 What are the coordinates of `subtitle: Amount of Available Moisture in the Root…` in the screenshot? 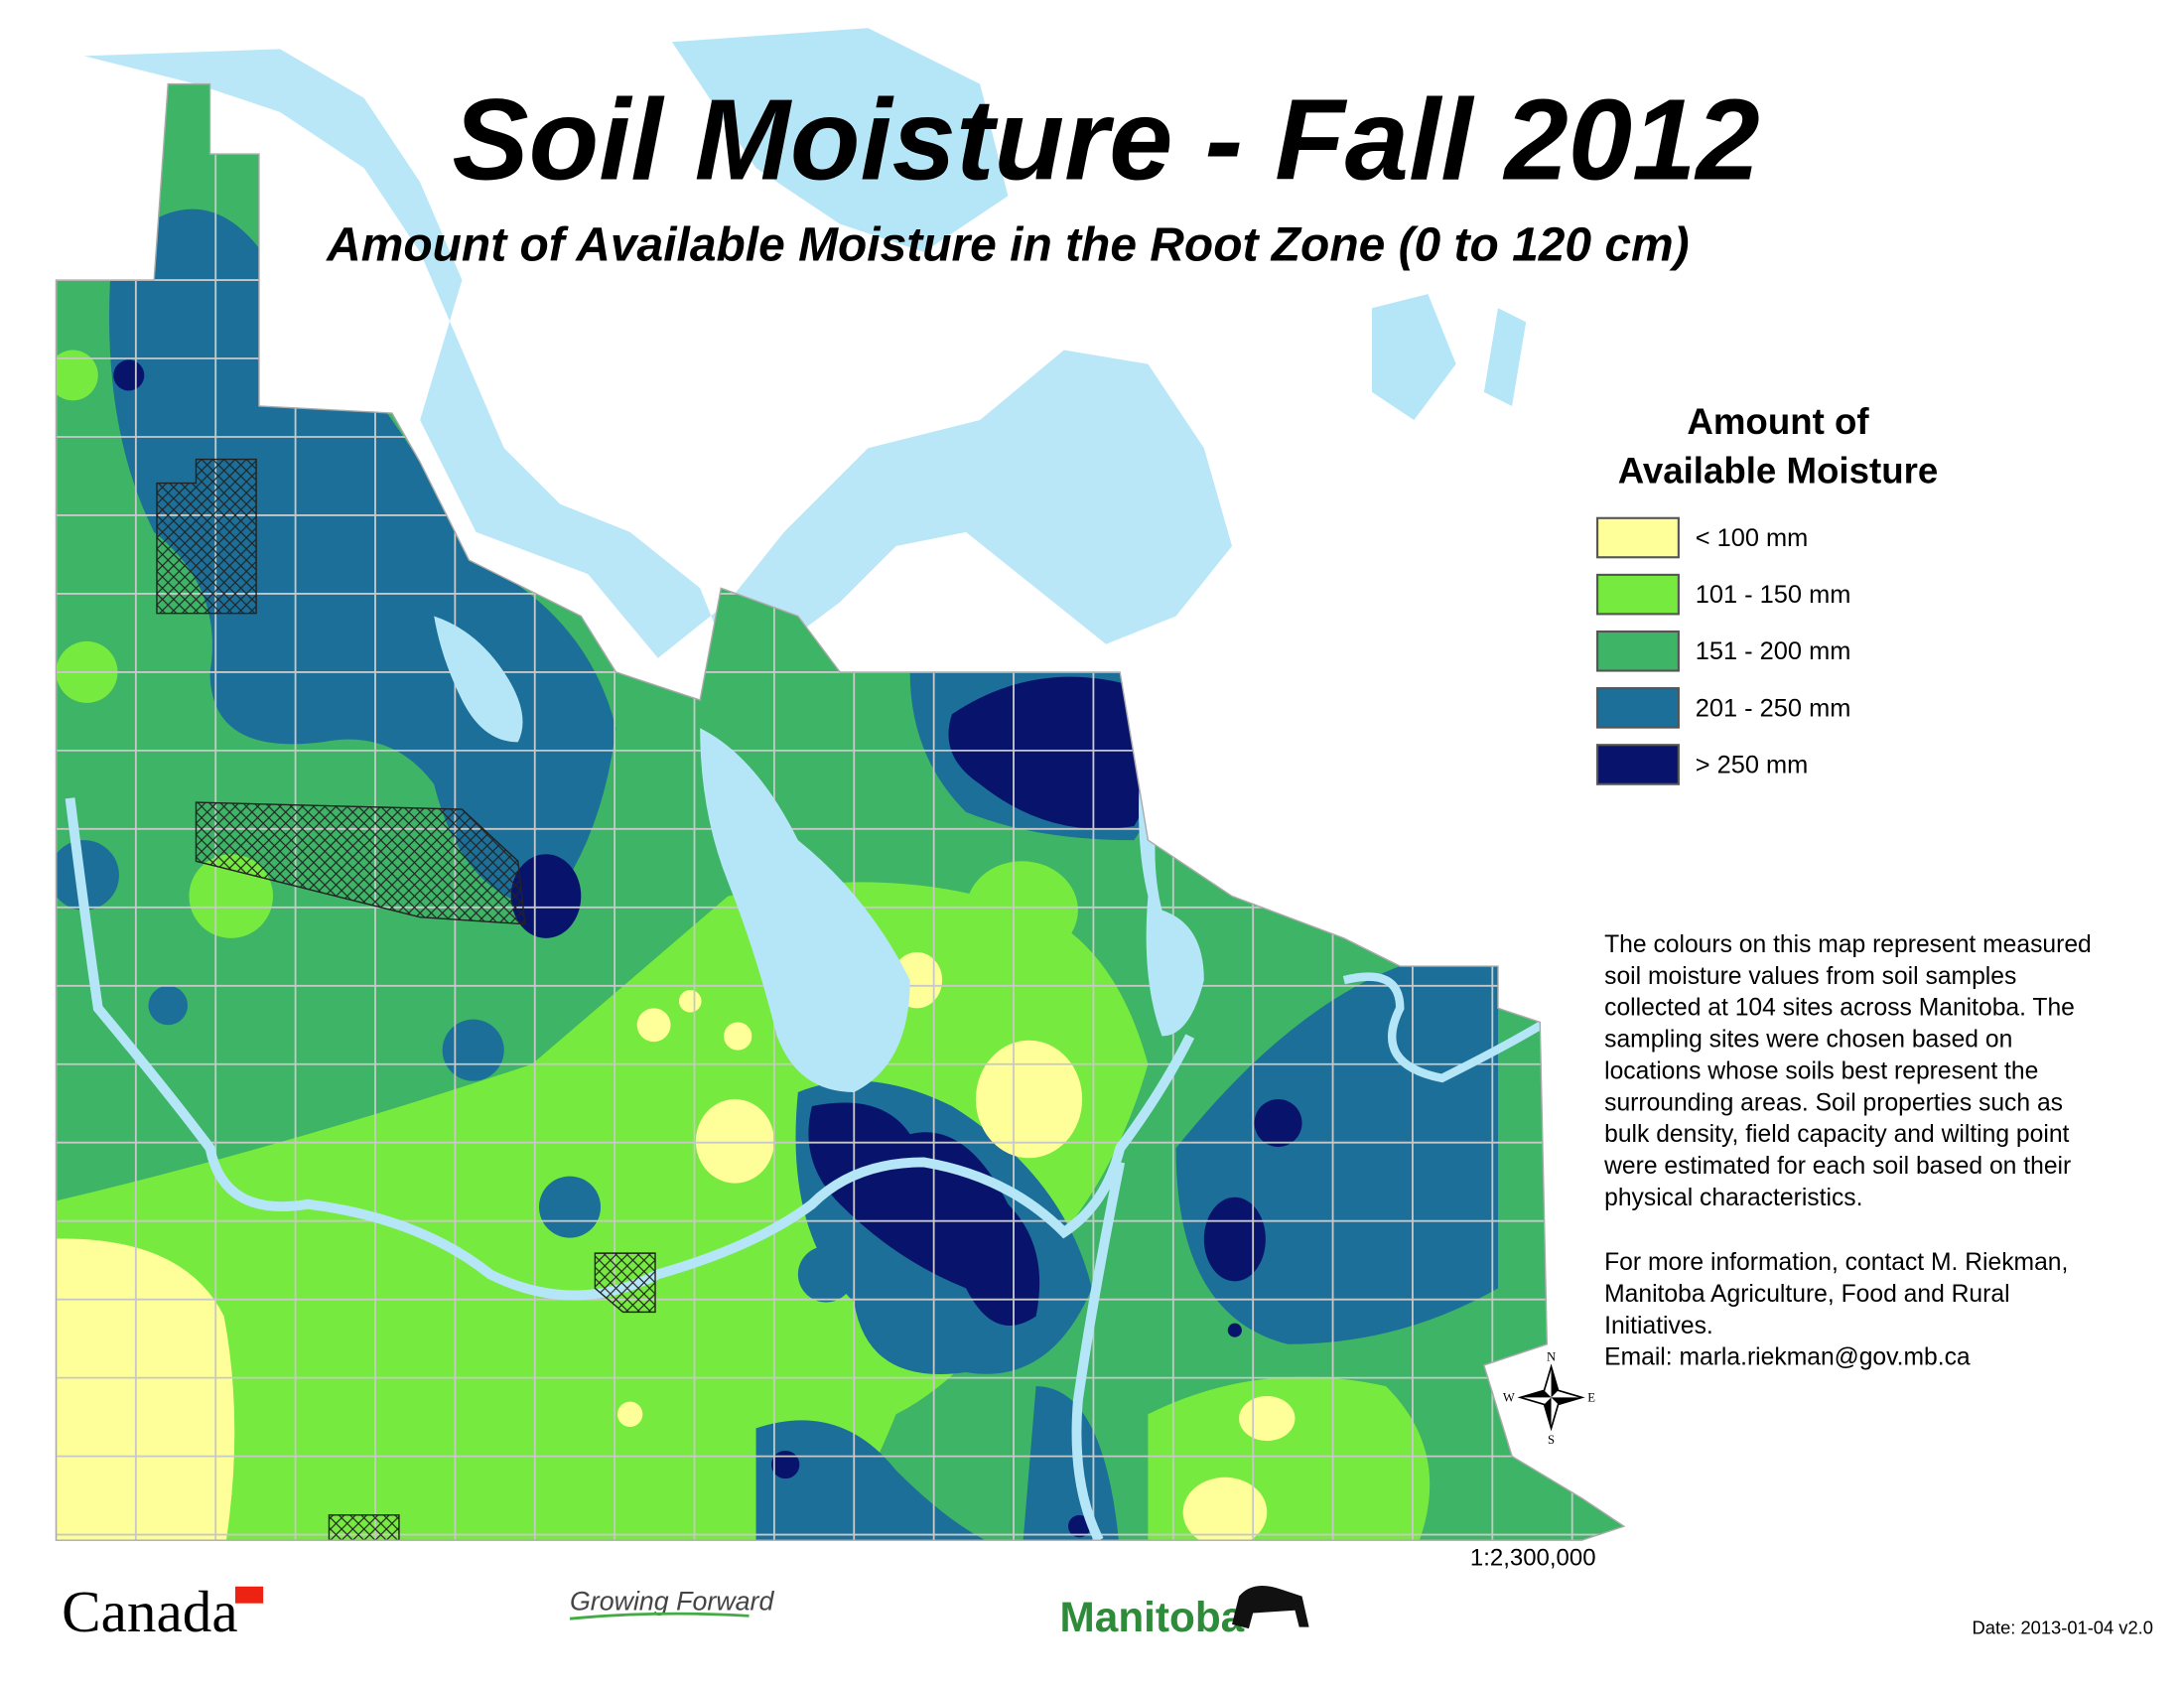 It's located at (1008, 244).